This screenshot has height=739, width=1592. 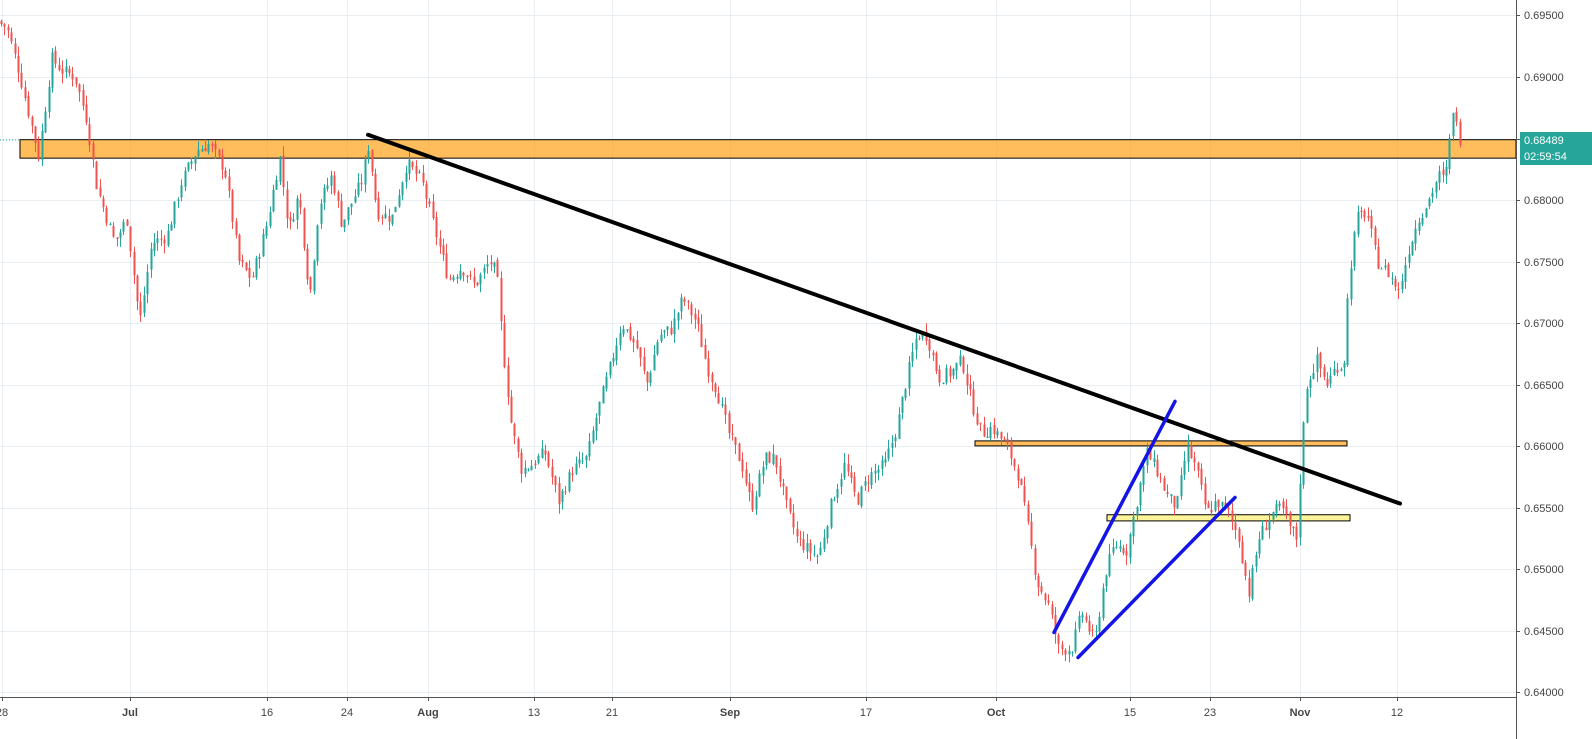 I want to click on price-tick-label: 0.67000, so click(x=1544, y=324).